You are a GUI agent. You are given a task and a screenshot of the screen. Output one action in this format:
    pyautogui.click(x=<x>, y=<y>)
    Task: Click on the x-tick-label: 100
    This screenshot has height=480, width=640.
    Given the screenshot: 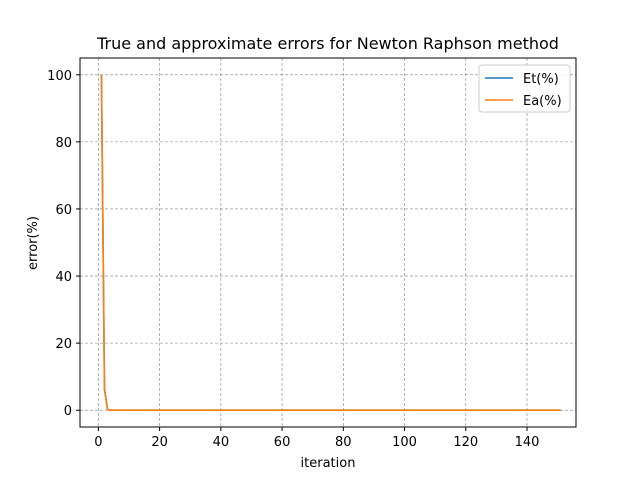 What is the action you would take?
    pyautogui.click(x=404, y=442)
    